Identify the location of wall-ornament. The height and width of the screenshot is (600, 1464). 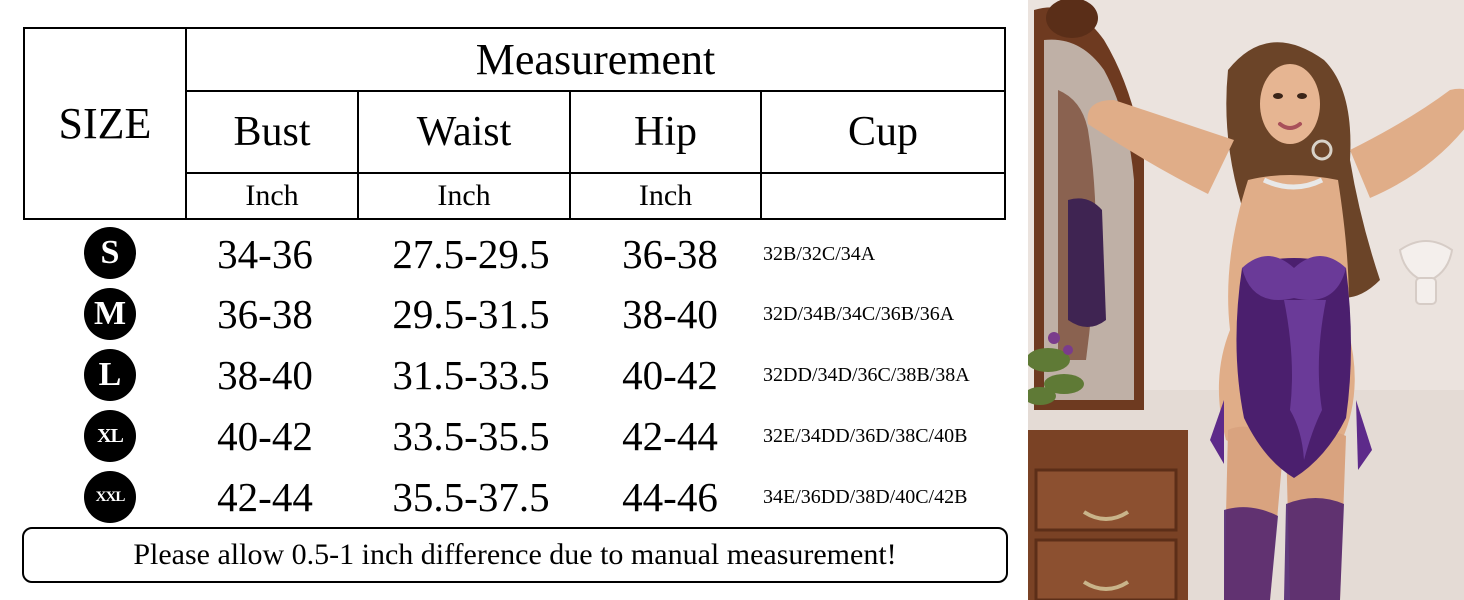
(1426, 272).